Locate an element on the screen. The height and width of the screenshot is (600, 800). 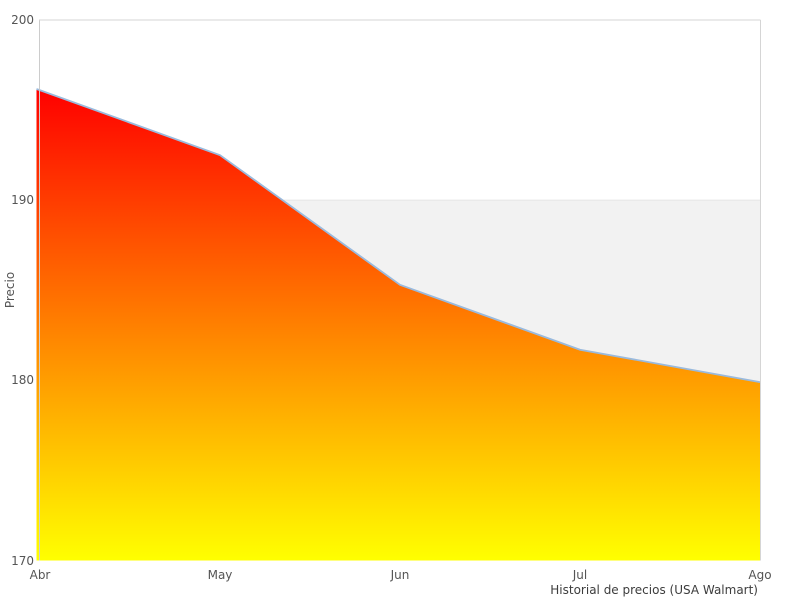
y-tick-190: 190 is located at coordinates (22, 200).